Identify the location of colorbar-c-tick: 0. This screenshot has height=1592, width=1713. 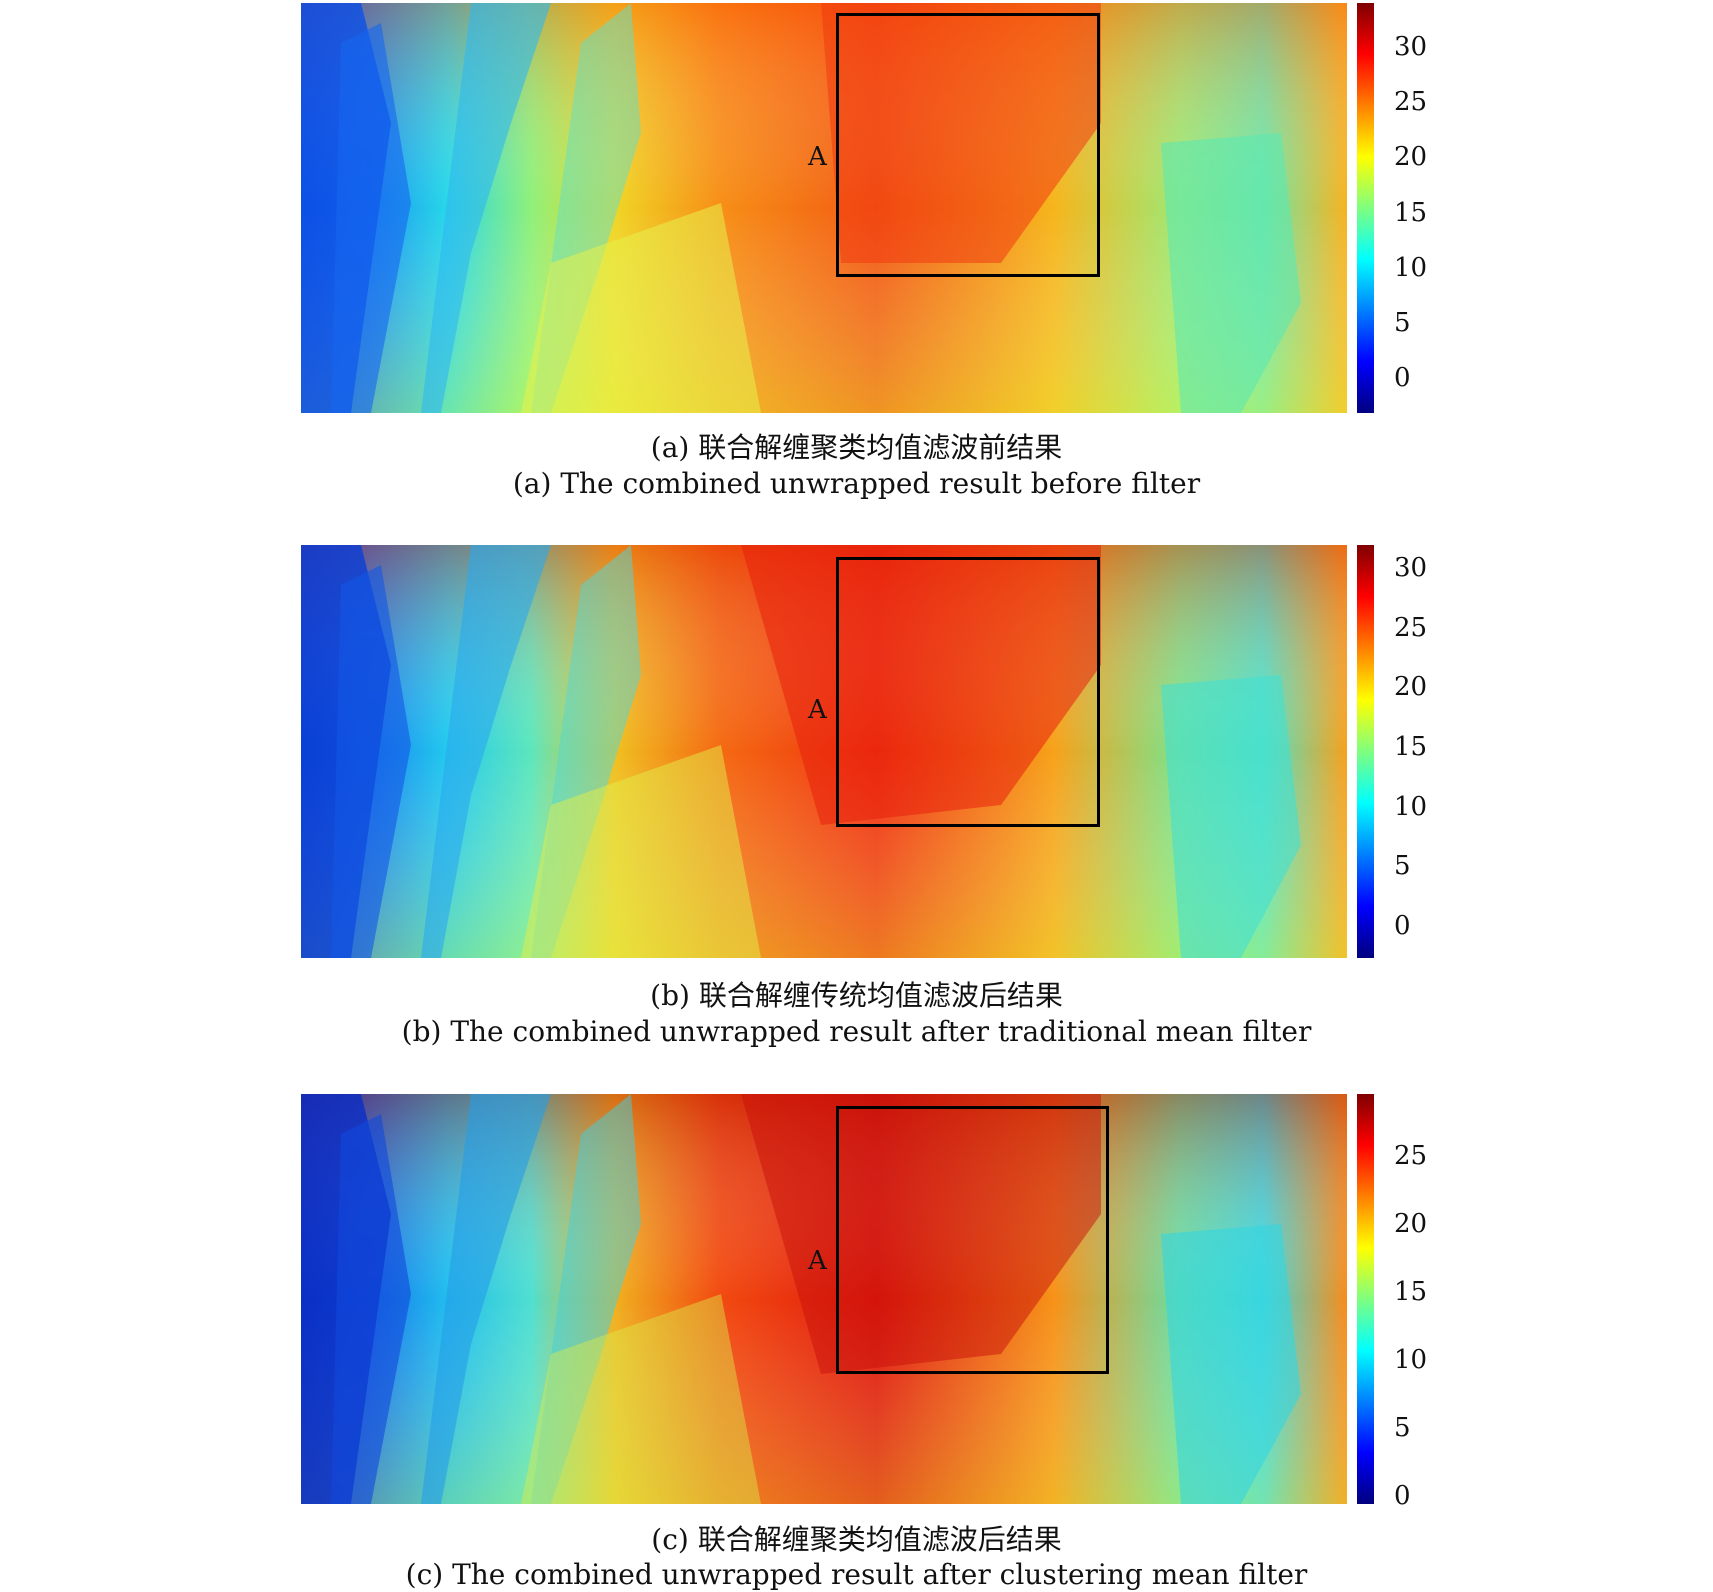
(1402, 1496).